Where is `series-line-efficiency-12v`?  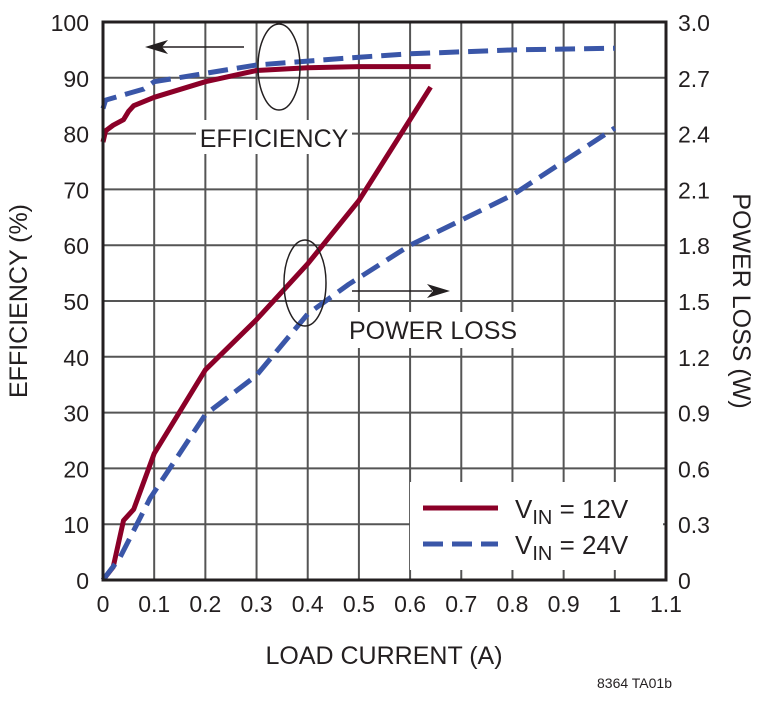
series-line-efficiency-12v is located at coordinates (265, 103).